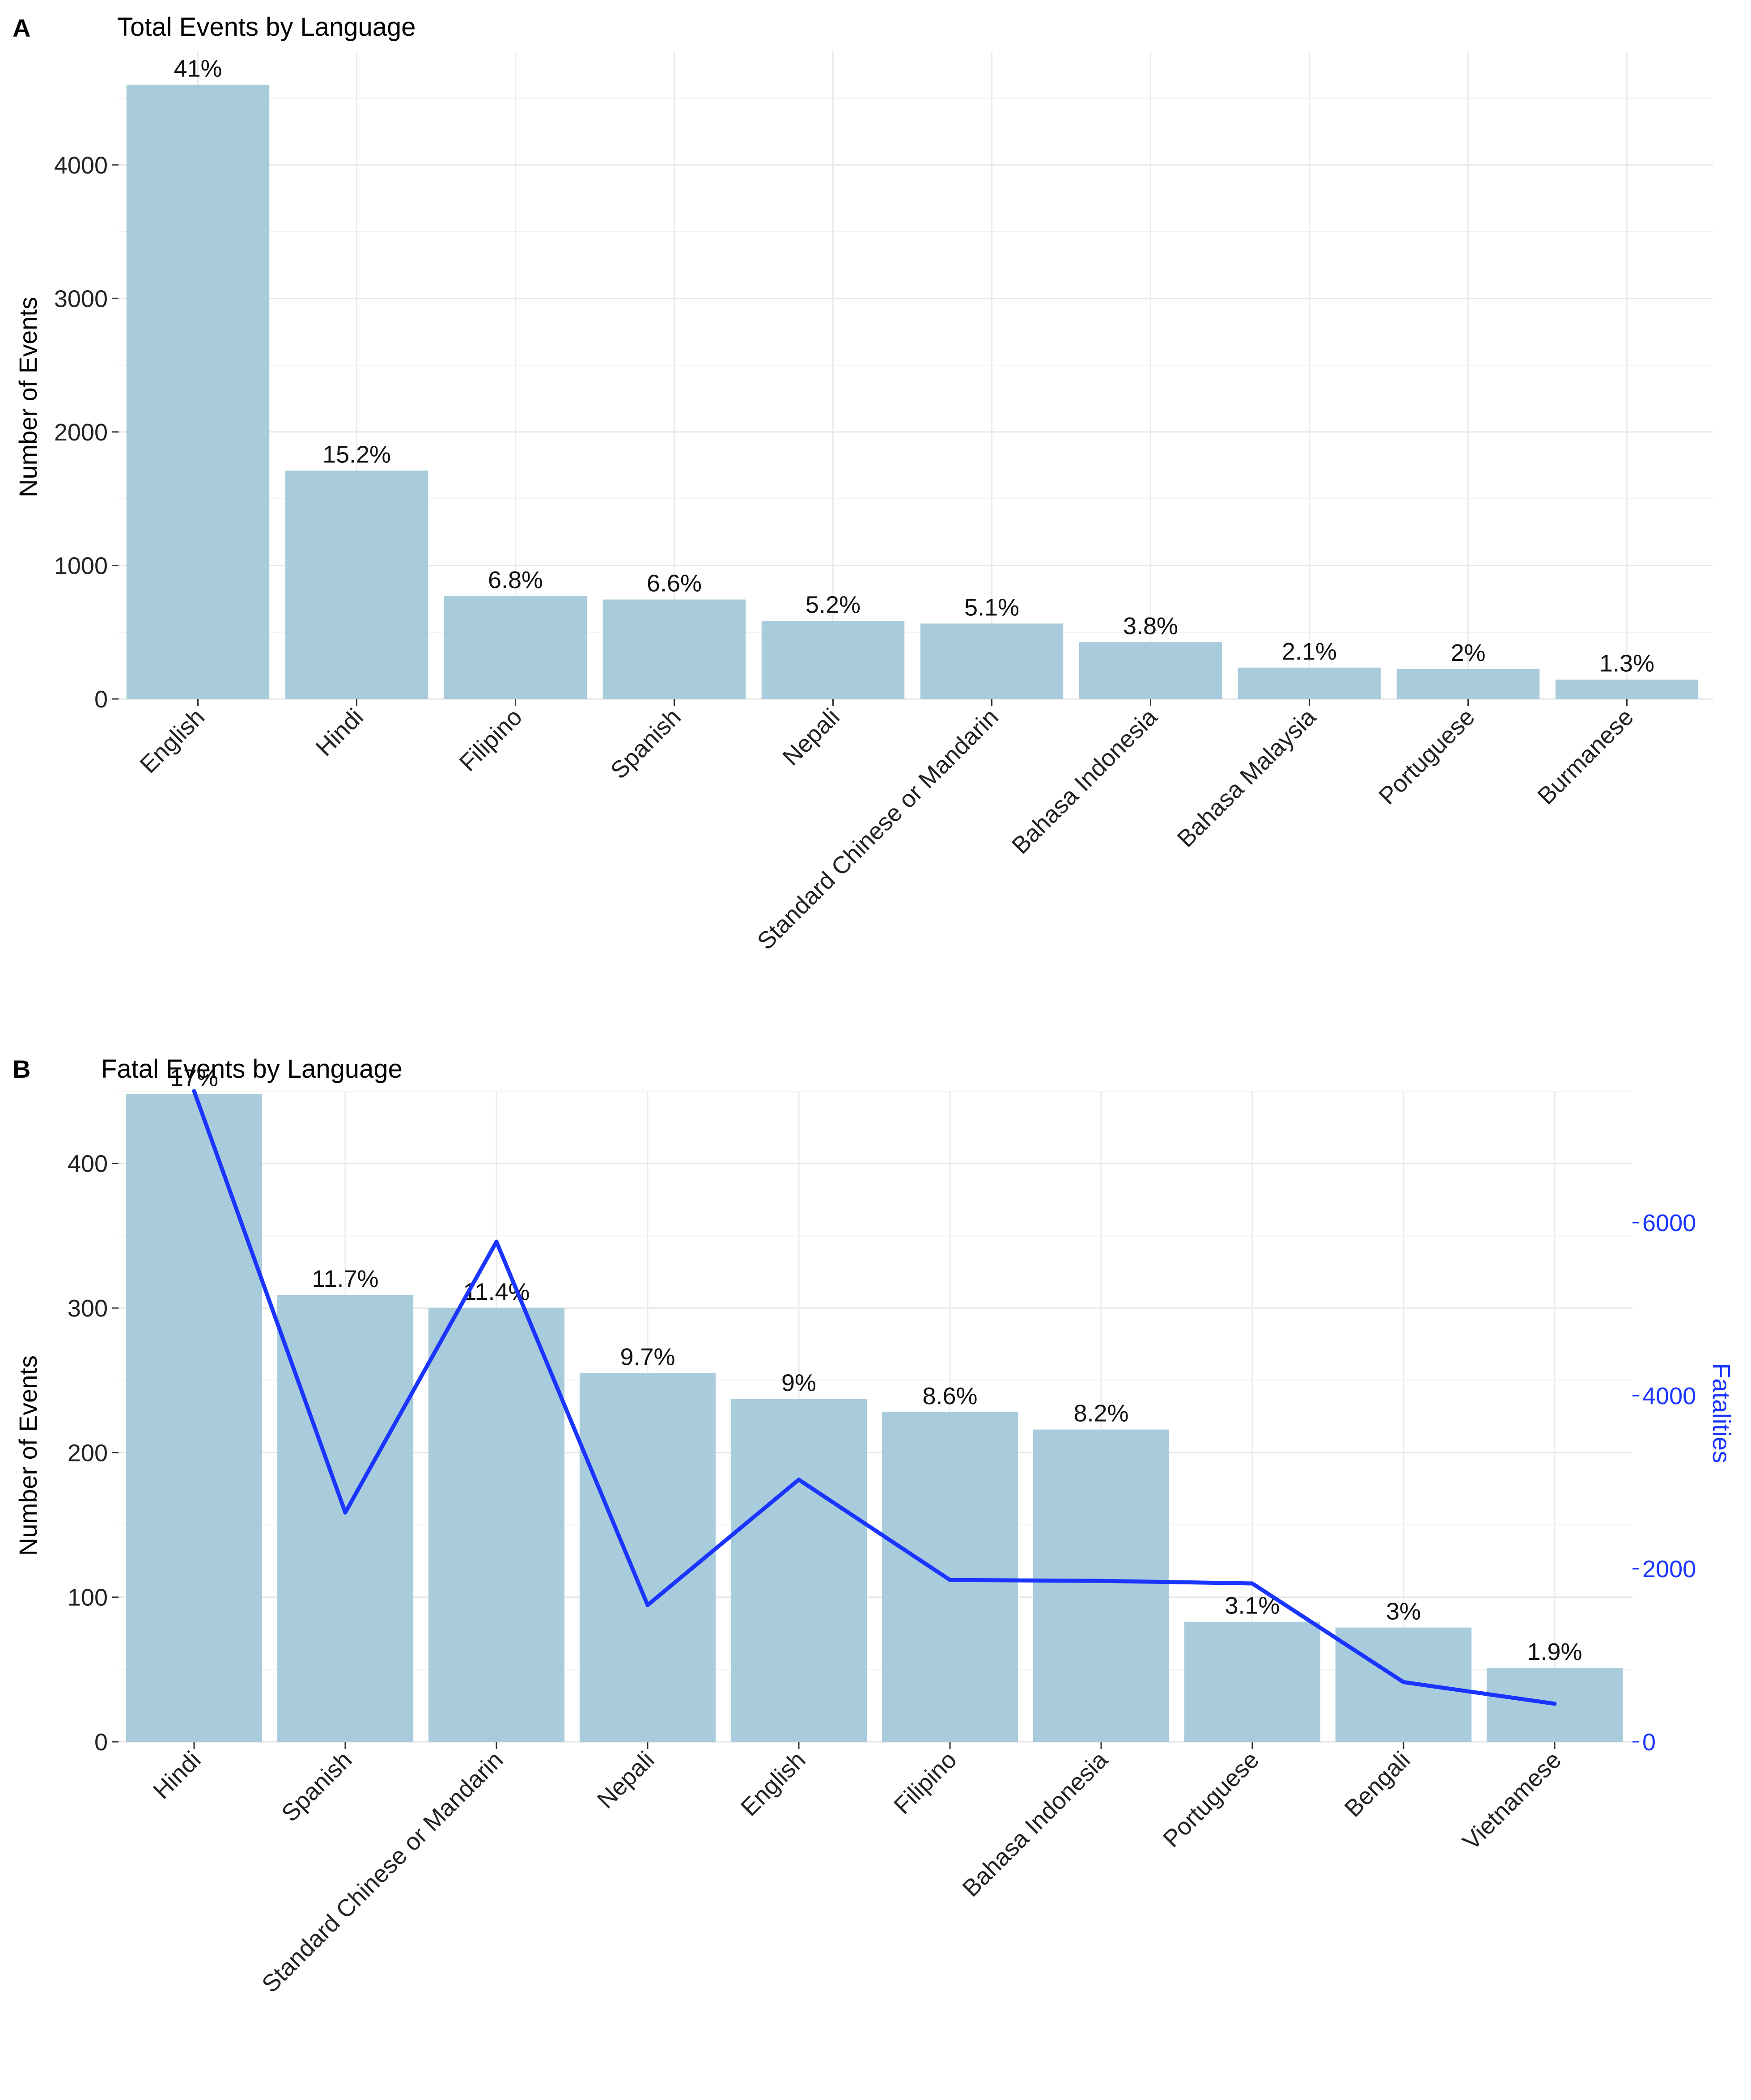 This screenshot has height=2100, width=1751. I want to click on secondary-y-tick-label: 2000, so click(1669, 1569).